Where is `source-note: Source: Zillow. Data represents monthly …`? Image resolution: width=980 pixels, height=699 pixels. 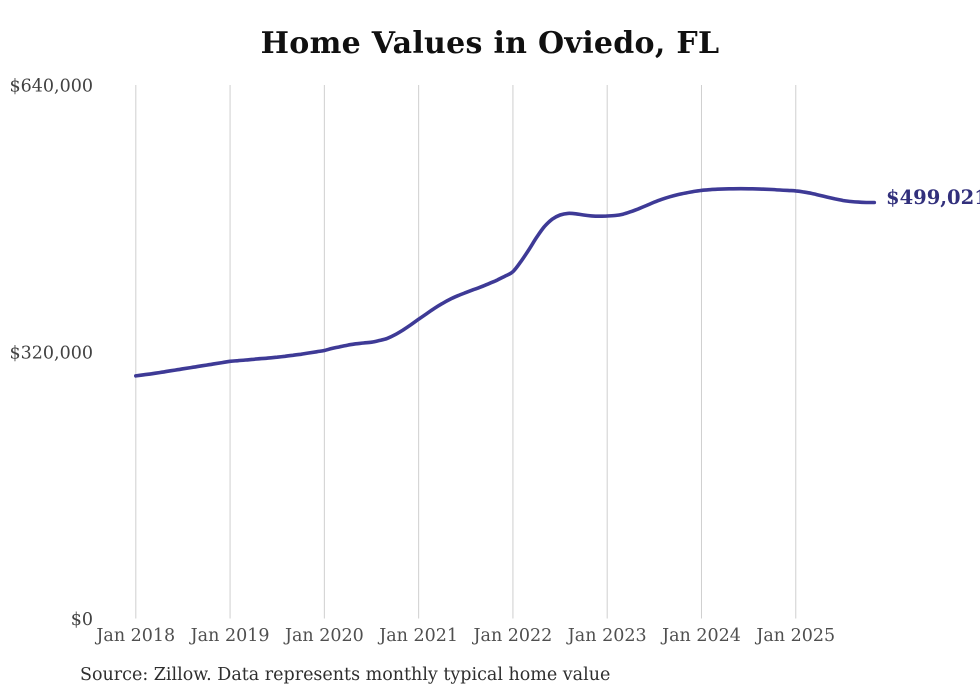
source-note: Source: Zillow. Data represents monthly … is located at coordinates (345, 675).